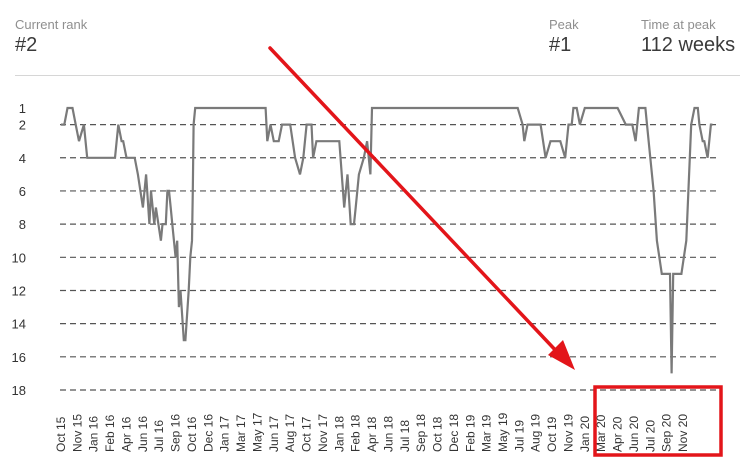 The height and width of the screenshot is (473, 750). Describe the element at coordinates (585, 434) in the screenshot. I see `x-tick-label: Jan 20` at that location.